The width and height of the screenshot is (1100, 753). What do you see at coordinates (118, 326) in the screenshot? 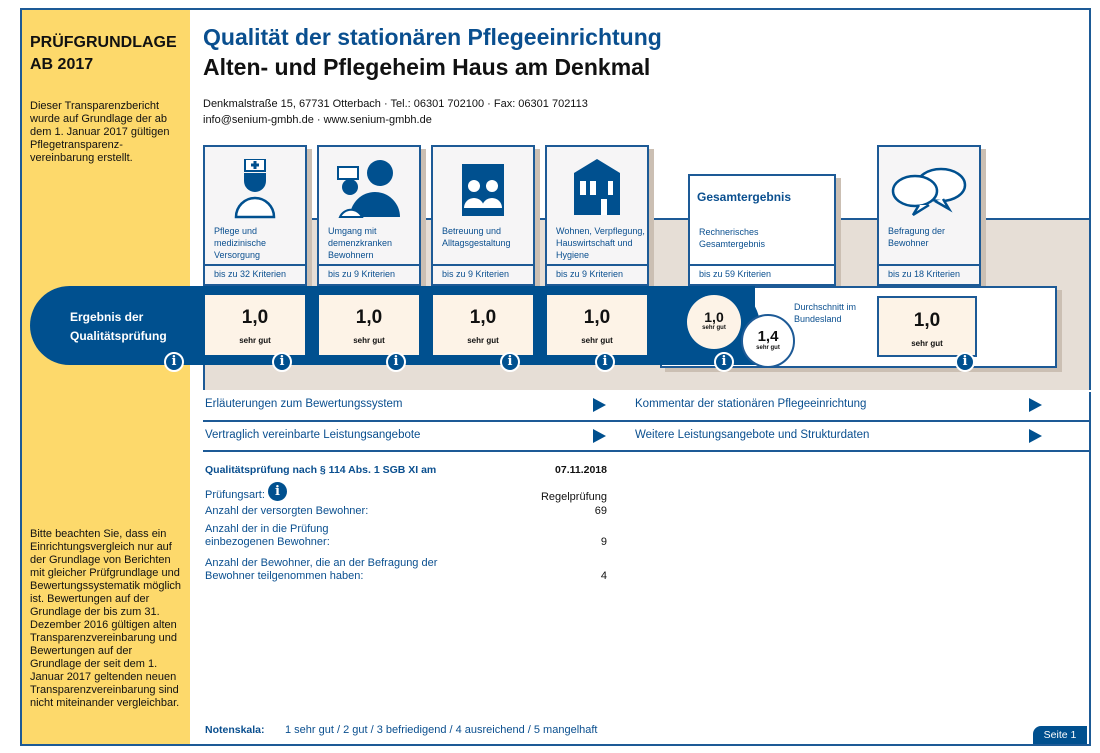
I see `band-label: Ergebnis der Qualitätsprüfung` at bounding box center [118, 326].